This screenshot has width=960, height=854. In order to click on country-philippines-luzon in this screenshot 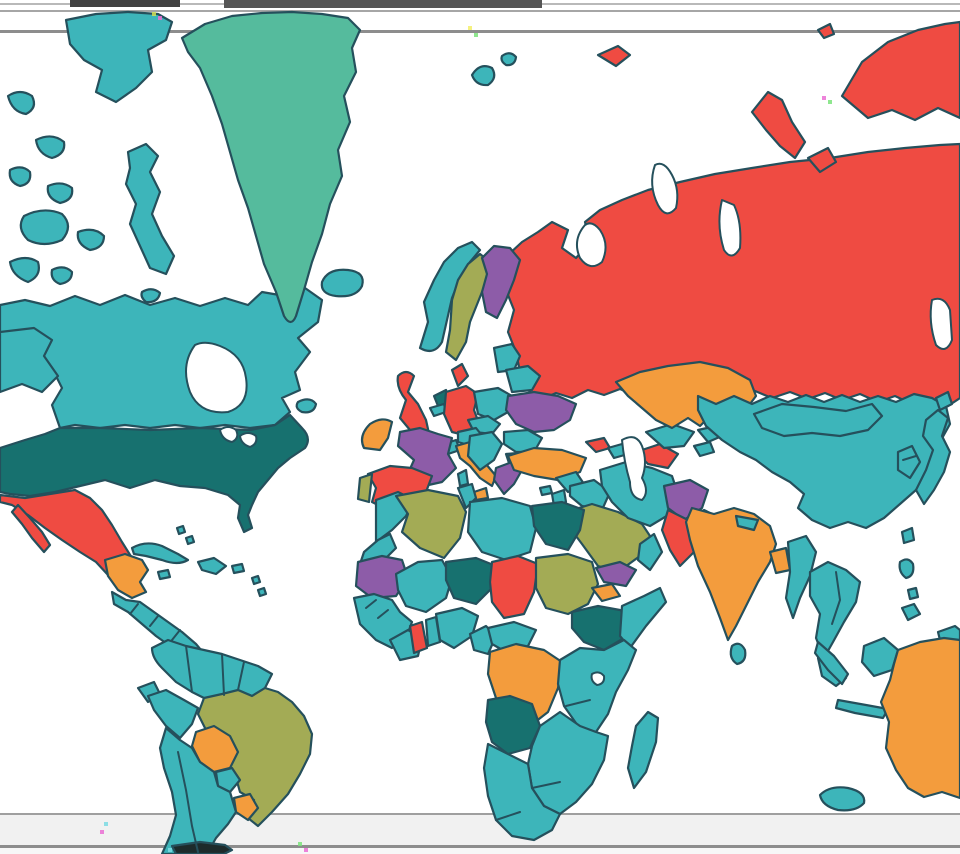, I will do `click(906, 569)`.